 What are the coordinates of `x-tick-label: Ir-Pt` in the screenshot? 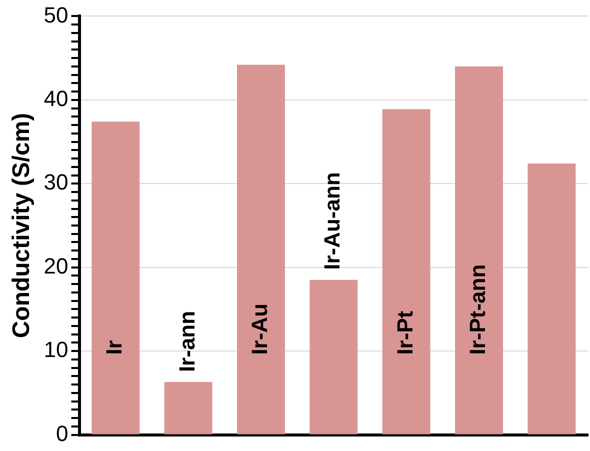 It's located at (405, 332).